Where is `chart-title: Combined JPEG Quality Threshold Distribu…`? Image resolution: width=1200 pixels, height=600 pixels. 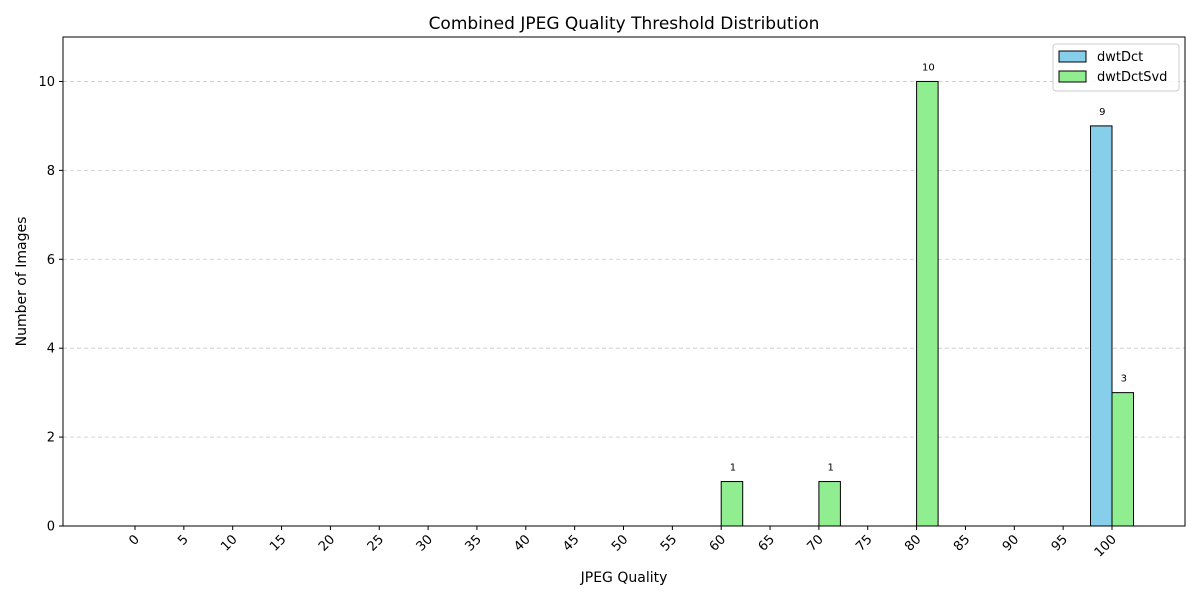 chart-title: Combined JPEG Quality Threshold Distribu… is located at coordinates (624, 24).